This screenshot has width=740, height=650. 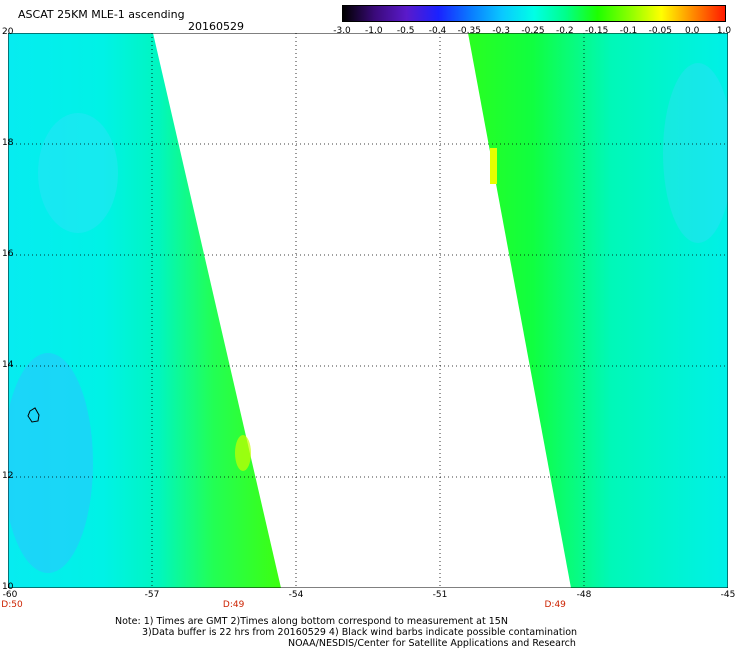 What do you see at coordinates (534, 13) in the screenshot?
I see `colorbar` at bounding box center [534, 13].